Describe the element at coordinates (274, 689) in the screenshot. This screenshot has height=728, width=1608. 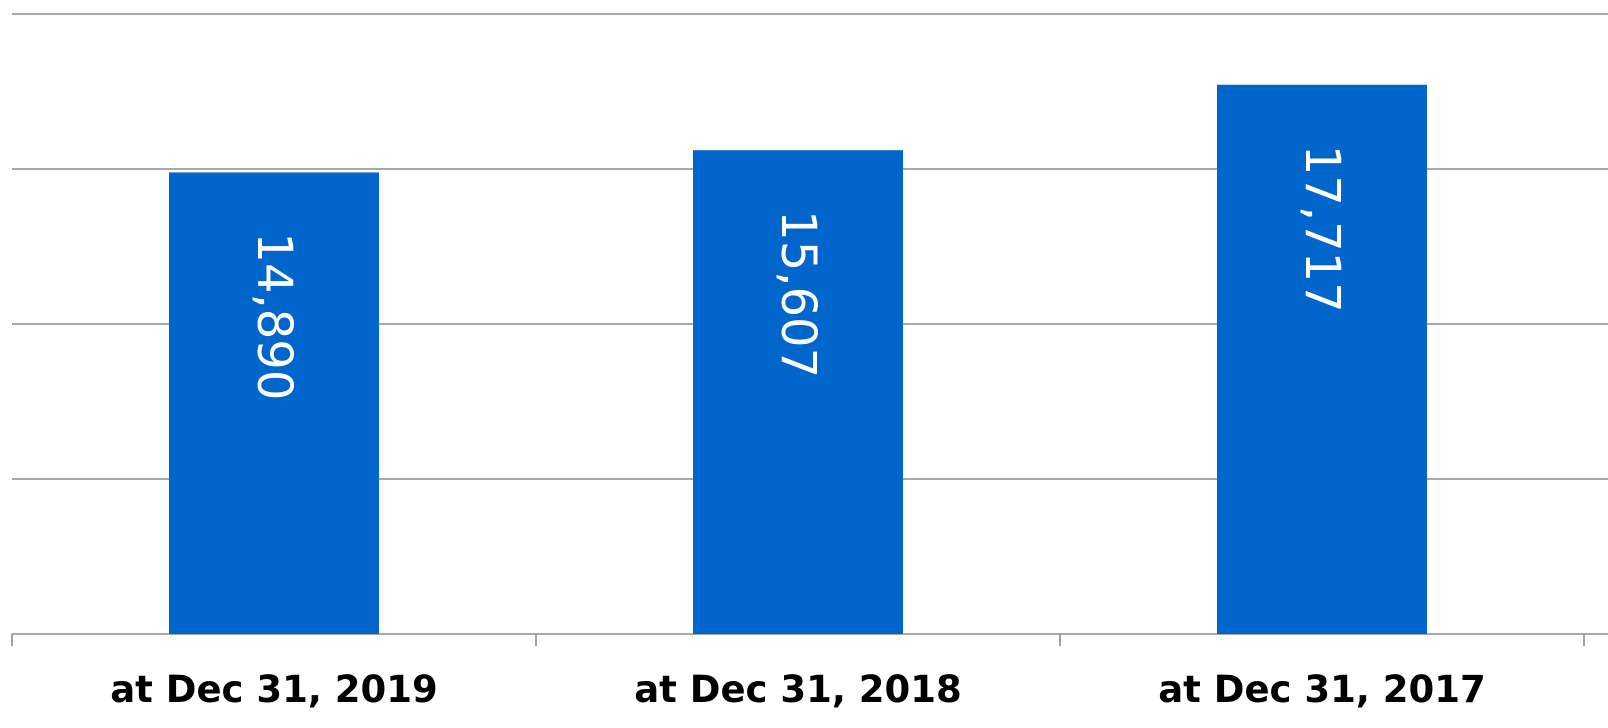
I see `category-label-0: at Dec 31, 2019` at that location.